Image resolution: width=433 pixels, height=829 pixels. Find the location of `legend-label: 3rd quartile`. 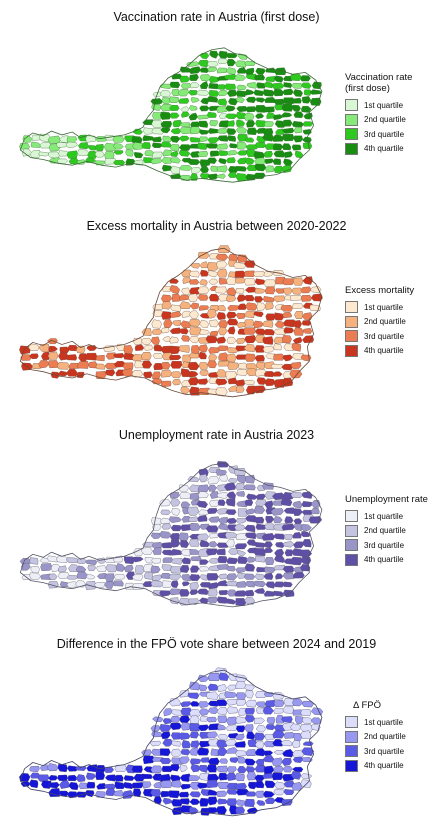

legend-label: 3rd quartile is located at coordinates (384, 545).